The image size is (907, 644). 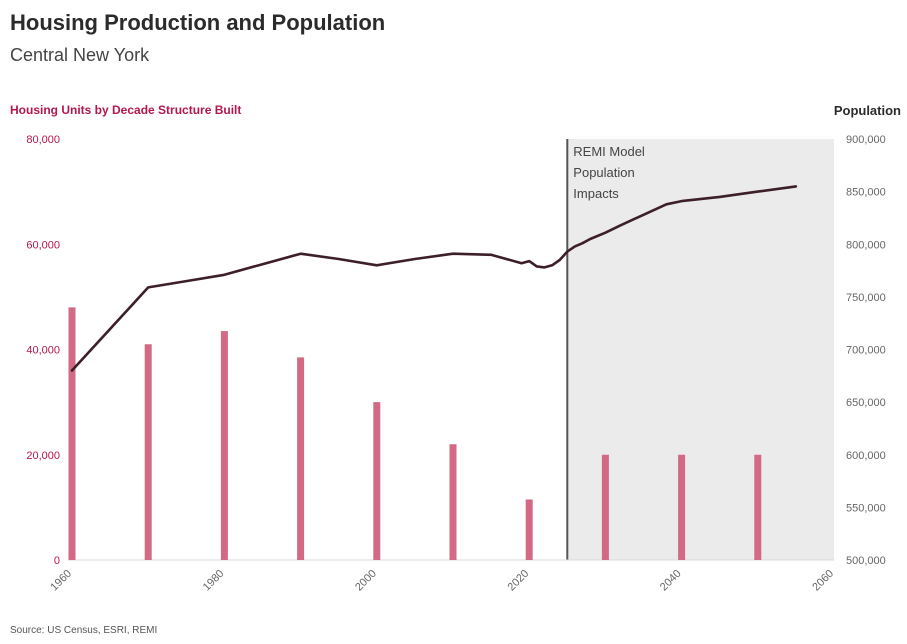 I want to click on x-axis-tick-label: 2000, so click(x=366, y=581).